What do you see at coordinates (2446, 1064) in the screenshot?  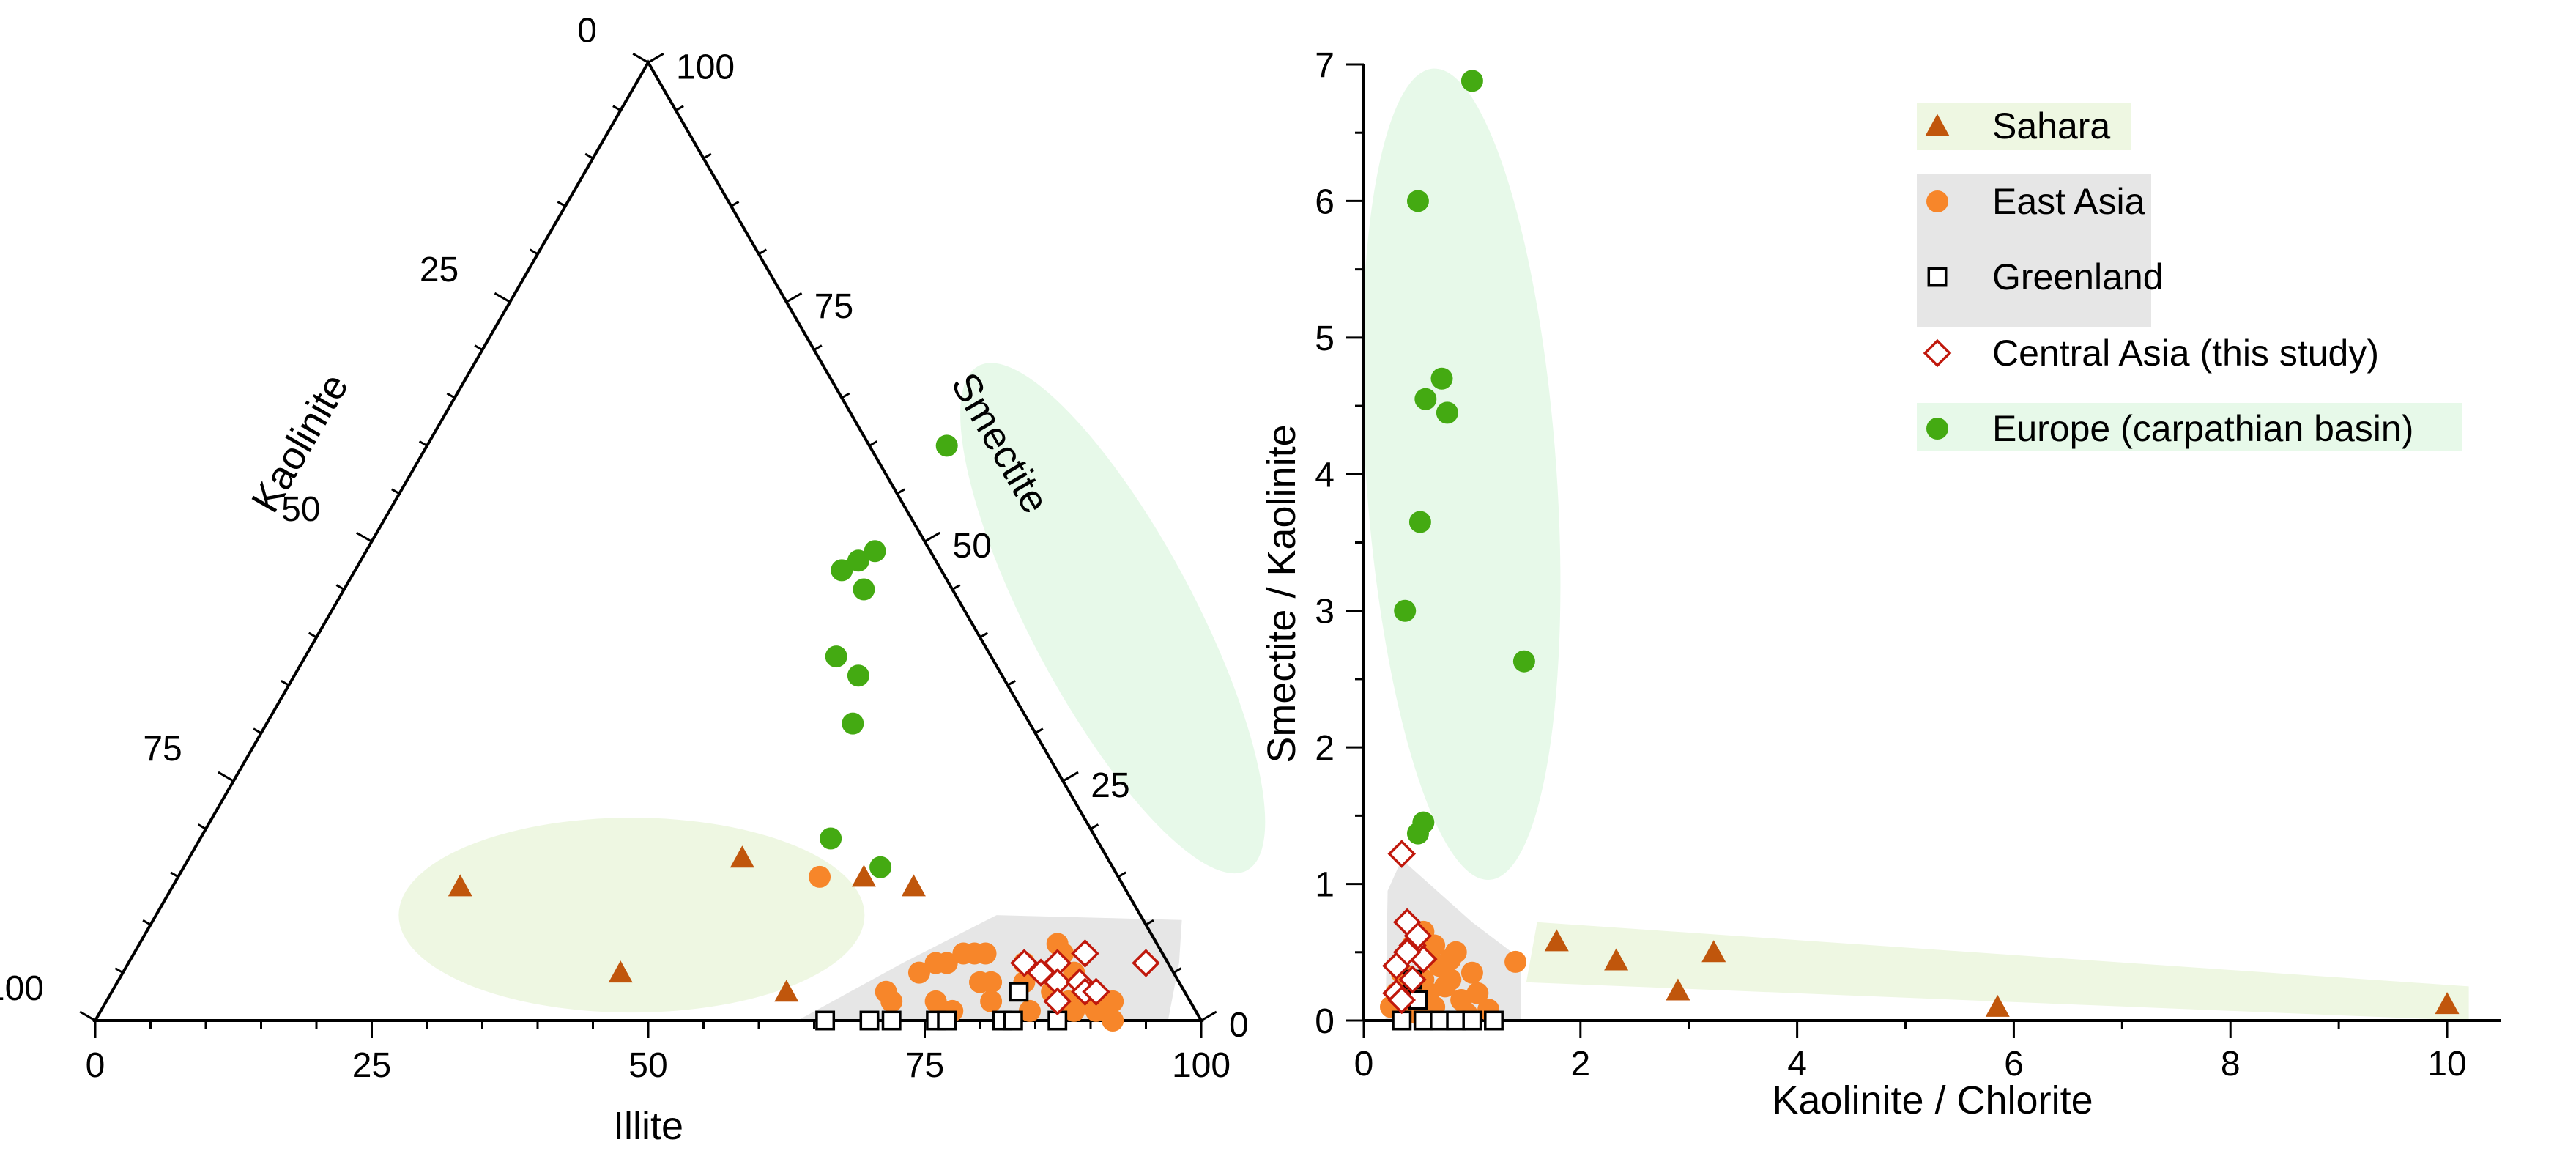 I see `x-tick-label: 10` at bounding box center [2446, 1064].